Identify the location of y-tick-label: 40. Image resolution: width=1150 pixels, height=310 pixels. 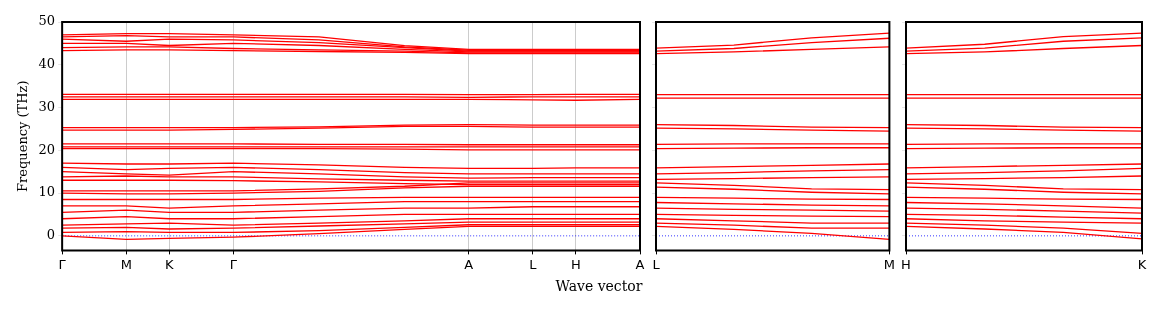
(47, 64).